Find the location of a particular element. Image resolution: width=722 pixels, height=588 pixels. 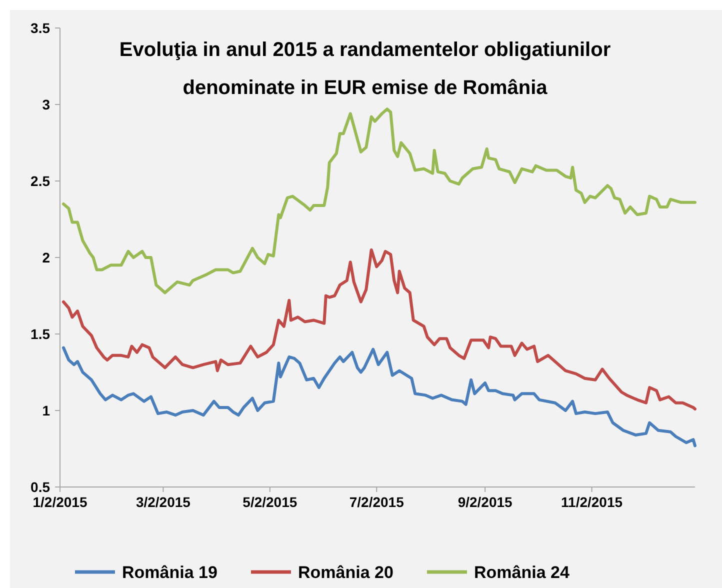

y-tick-label: 3.5 is located at coordinates (40, 28).